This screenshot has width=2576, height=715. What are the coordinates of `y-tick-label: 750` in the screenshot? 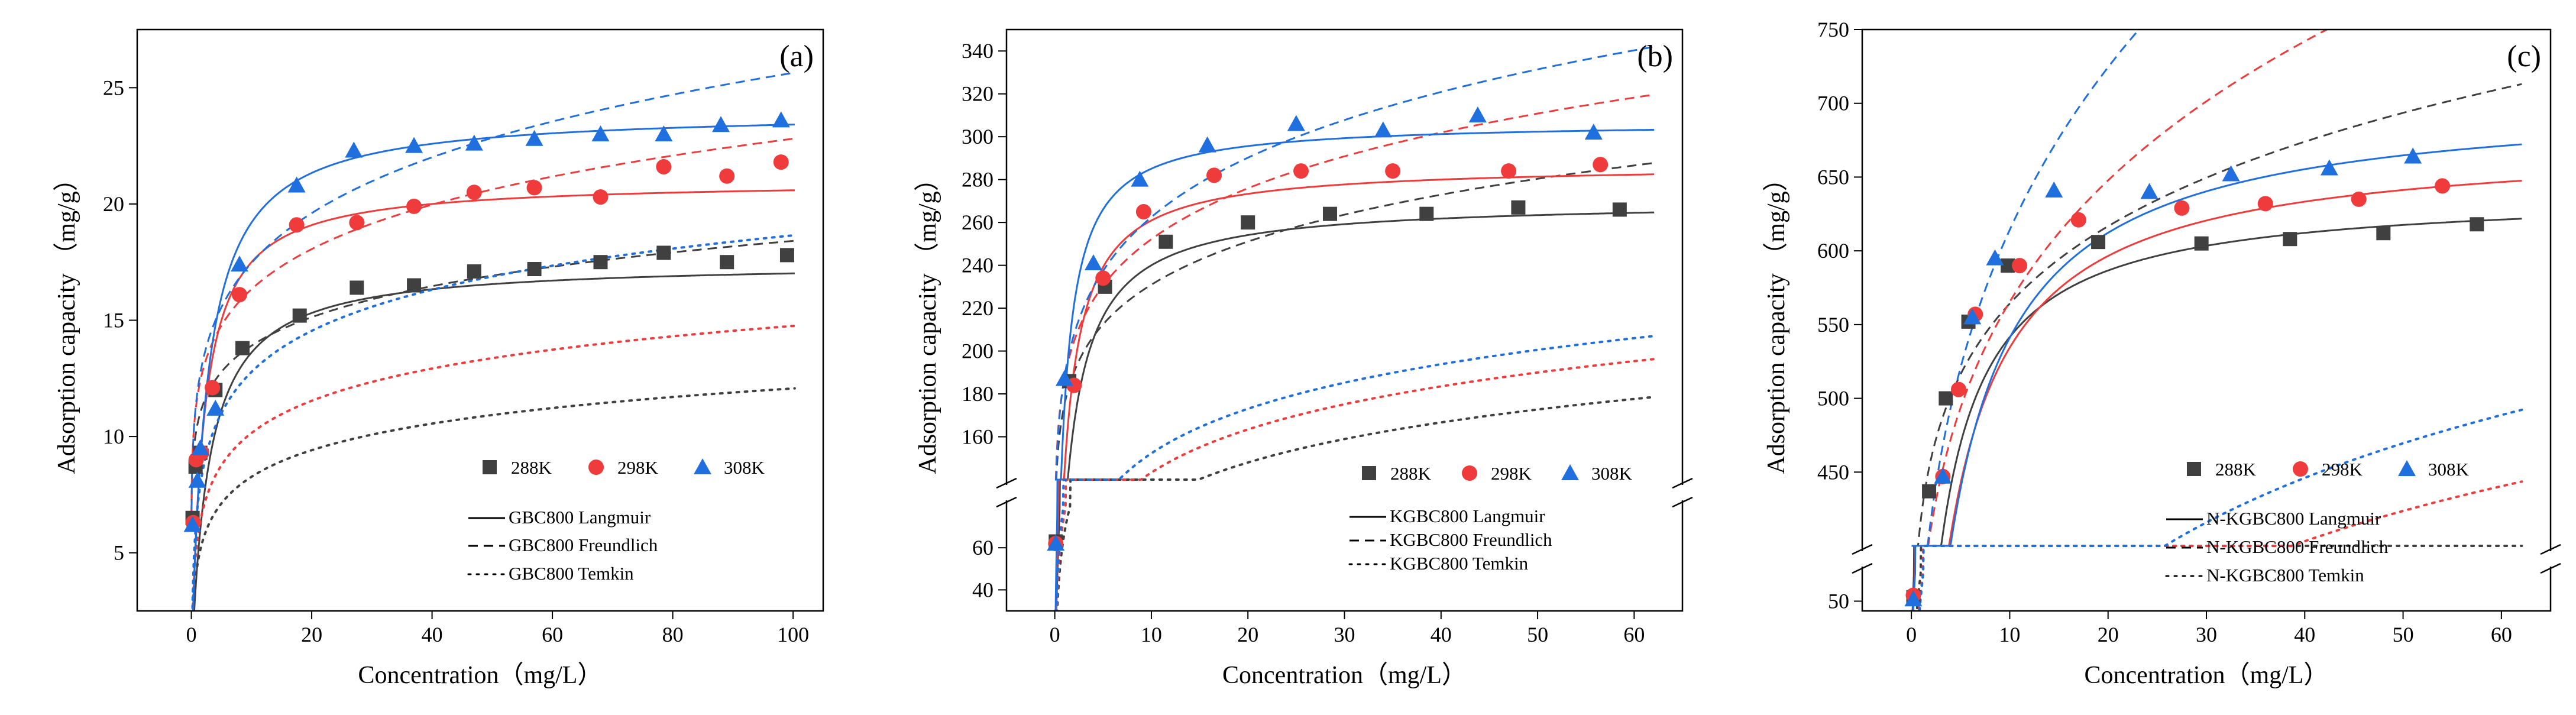 It's located at (1833, 30).